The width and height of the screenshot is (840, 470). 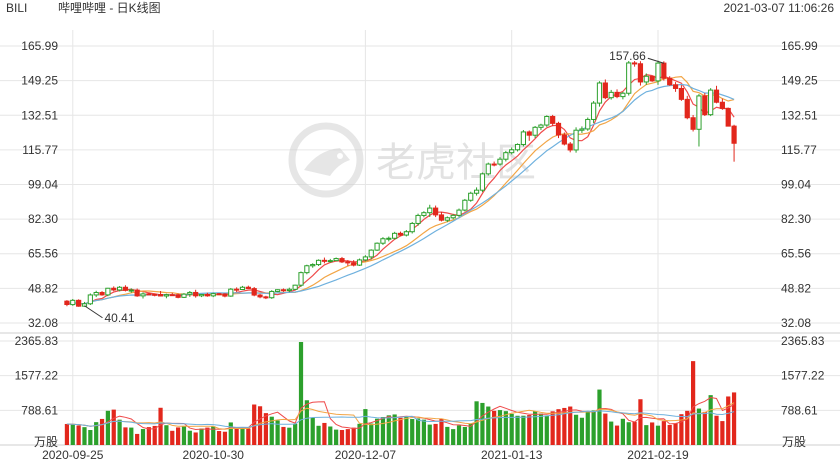 What do you see at coordinates (119, 318) in the screenshot?
I see `low-annotation: 40.41` at bounding box center [119, 318].